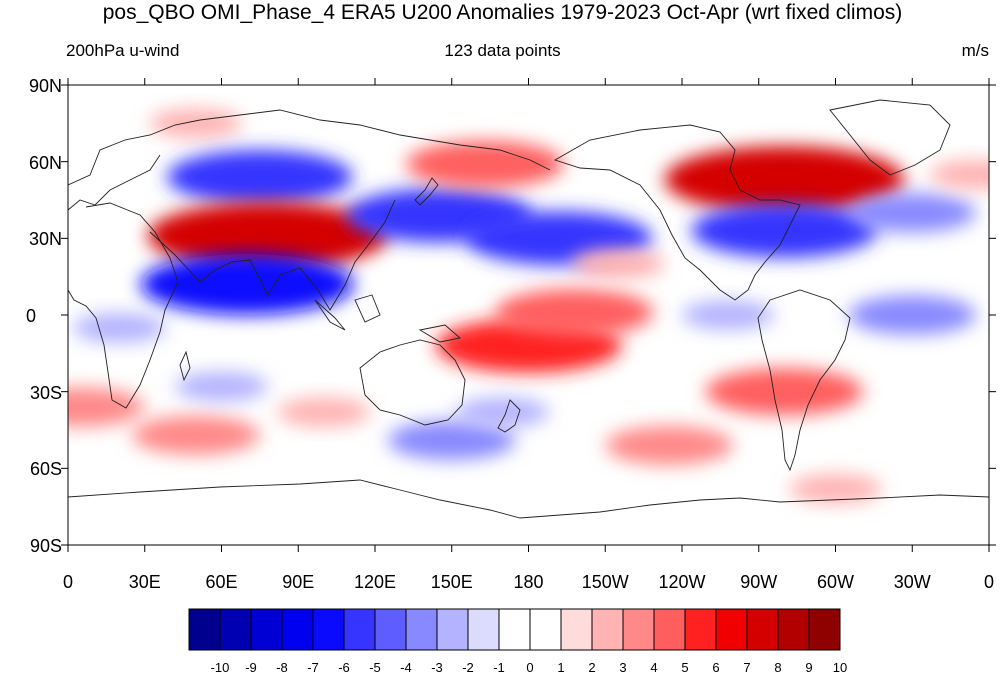 The image size is (1005, 676). What do you see at coordinates (777, 667) in the screenshot?
I see `colorbar-label: 8` at bounding box center [777, 667].